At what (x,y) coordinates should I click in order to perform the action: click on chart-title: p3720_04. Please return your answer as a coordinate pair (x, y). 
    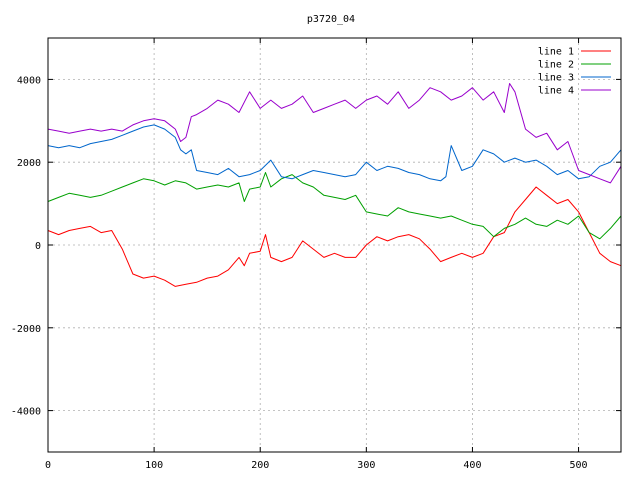
    Looking at the image, I should click on (331, 19).